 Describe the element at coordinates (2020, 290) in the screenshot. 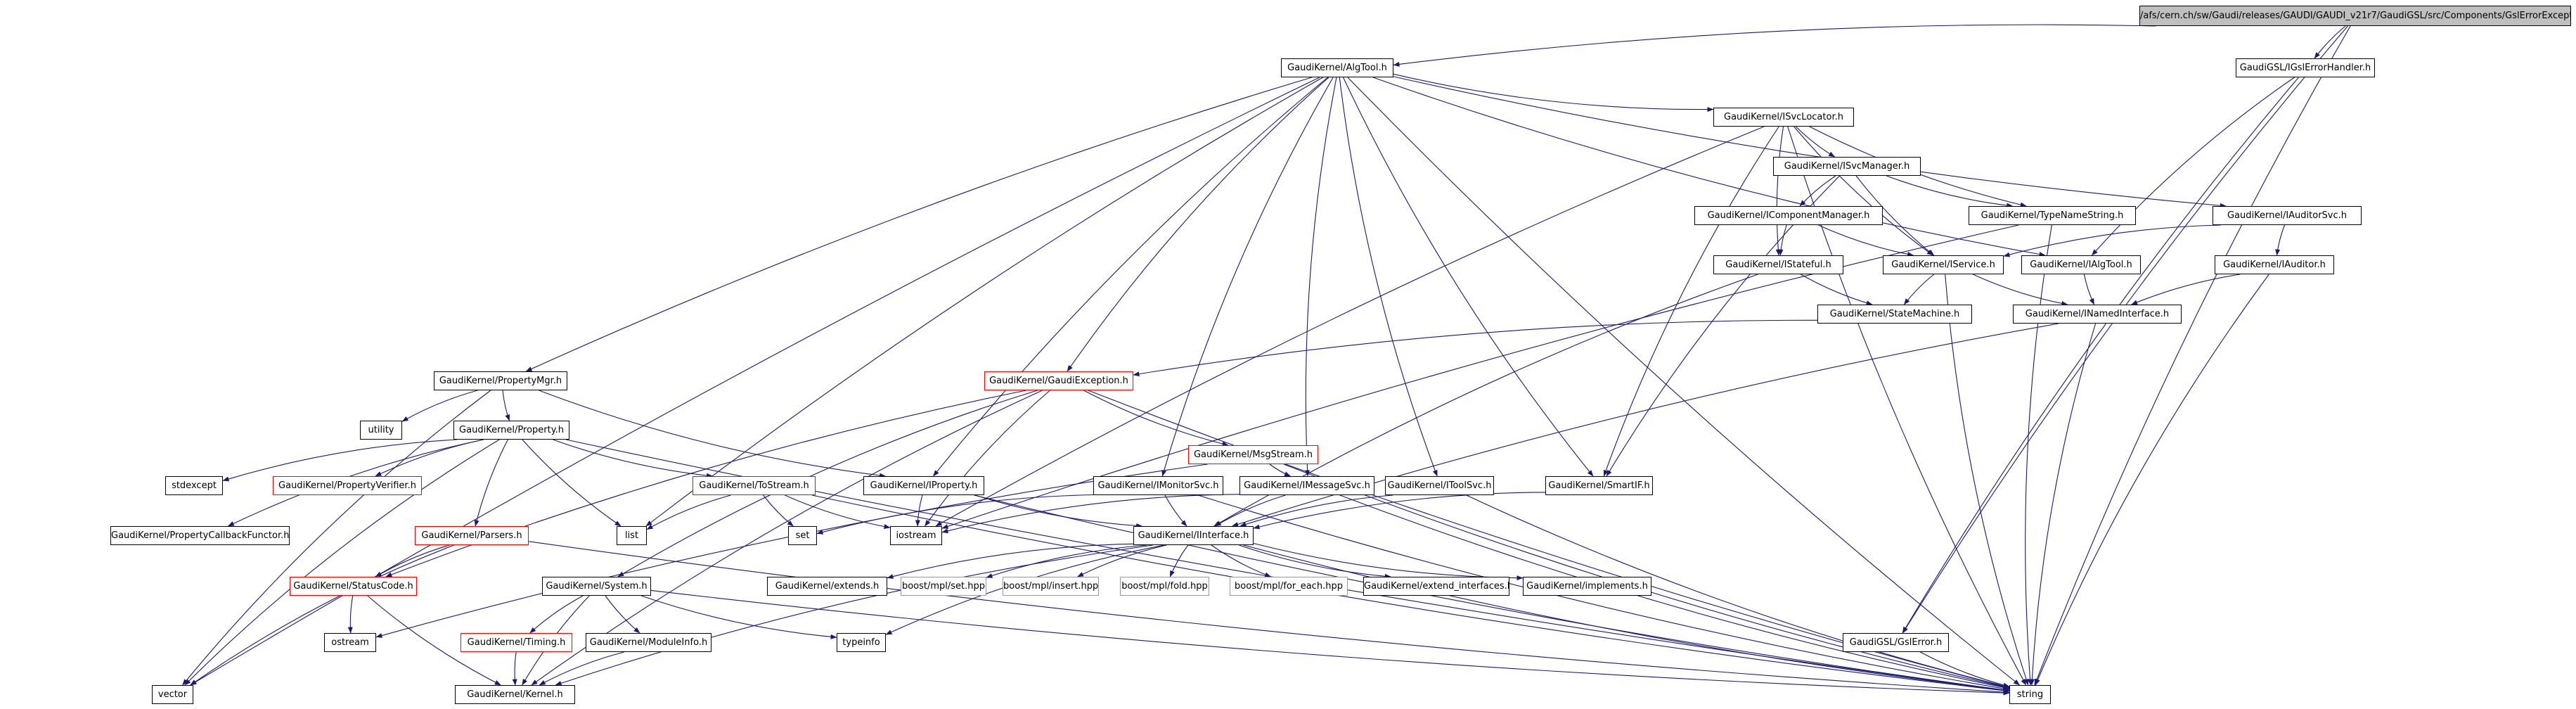

I see `include-edge-iservice-inamedinterface` at that location.